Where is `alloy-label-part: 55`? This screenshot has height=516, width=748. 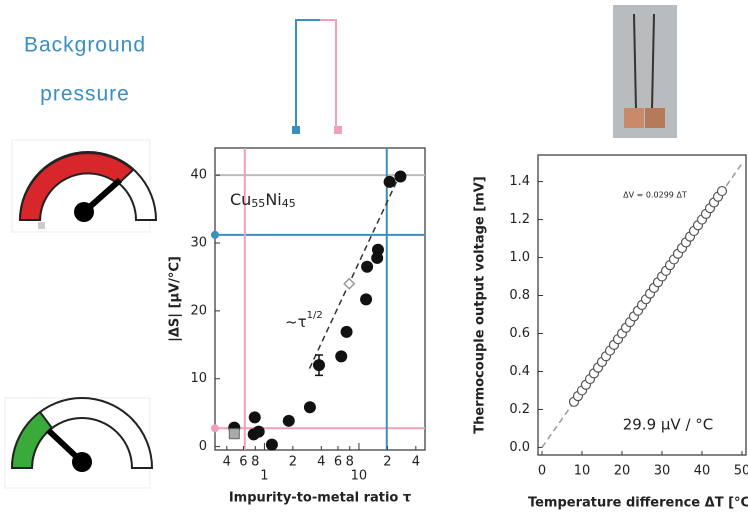 alloy-label-part: 55 is located at coordinates (258, 203).